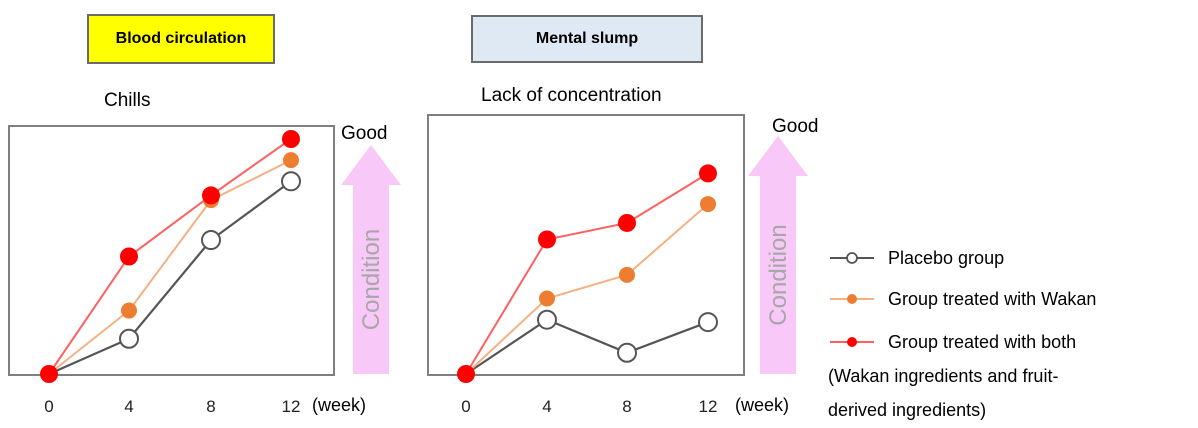 The height and width of the screenshot is (428, 1198). I want to click on chart-title-lack-of-concentration: Lack of concentration, so click(571, 95).